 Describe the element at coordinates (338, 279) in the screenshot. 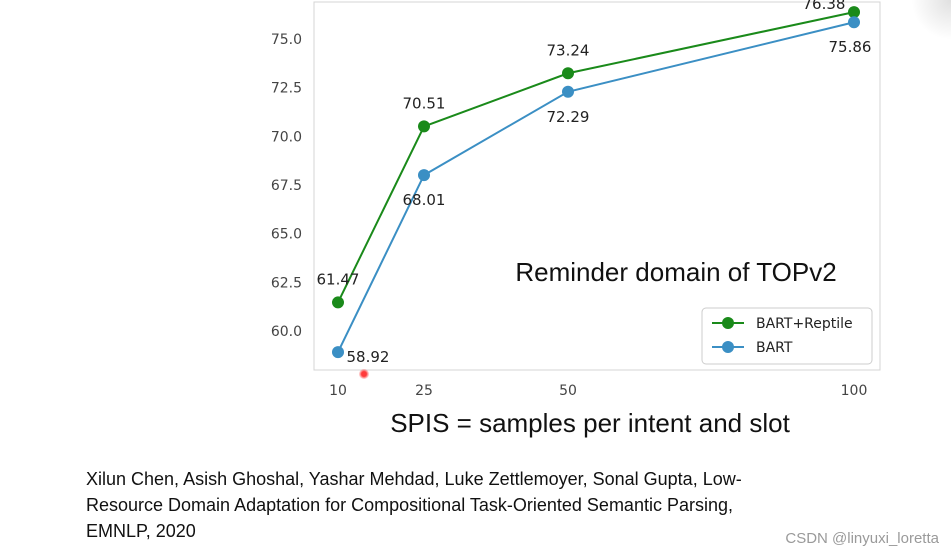

I see `data-label: 61.47` at that location.